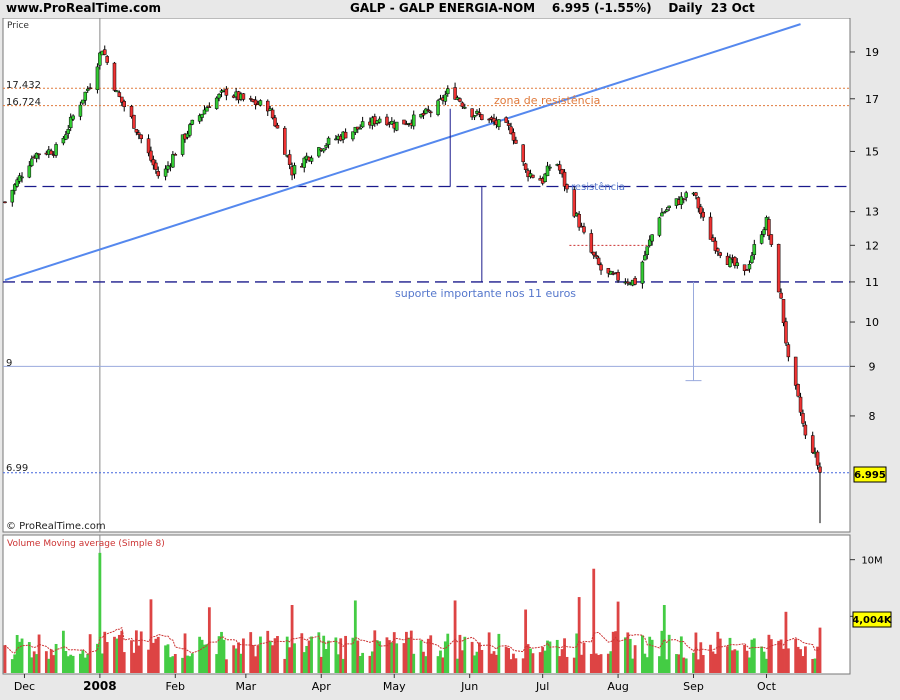  I want to click on time-axis-label: Oct, so click(767, 686).